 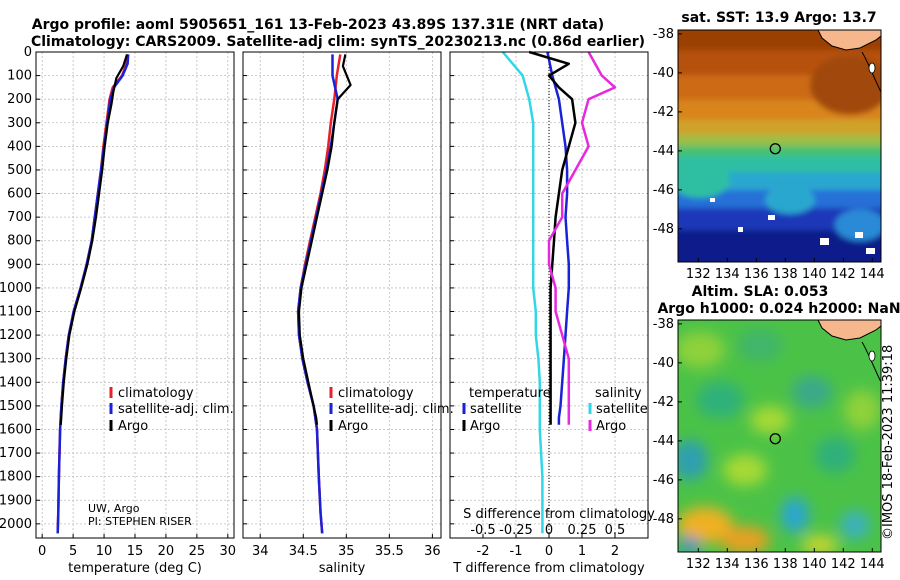 I want to click on y-tick-label: 300, so click(x=19, y=123).